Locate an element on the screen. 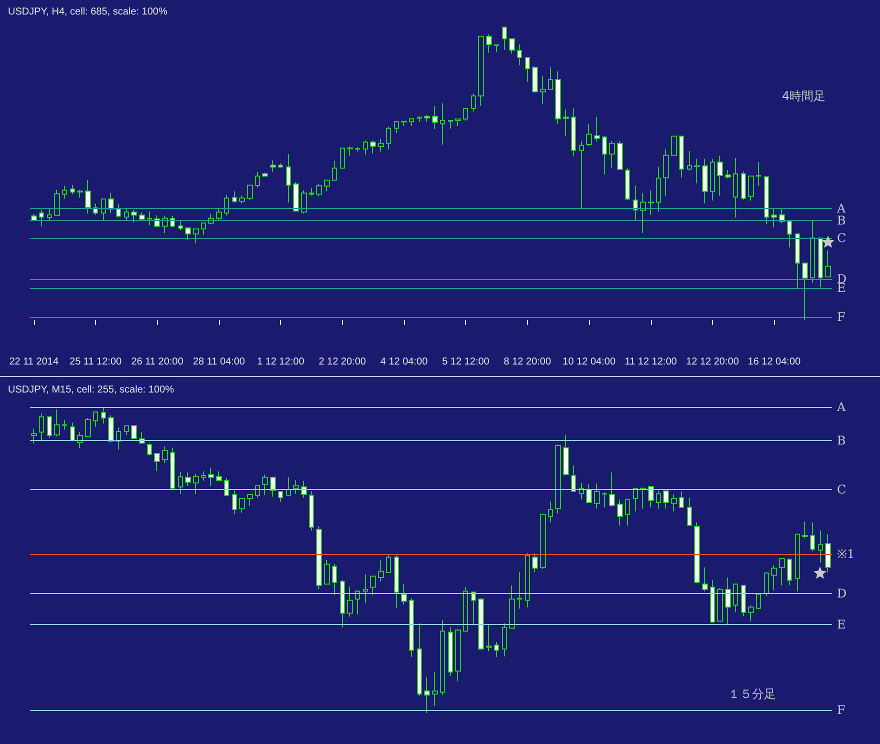 The image size is (880, 744). ref-line-label: E is located at coordinates (841, 624).